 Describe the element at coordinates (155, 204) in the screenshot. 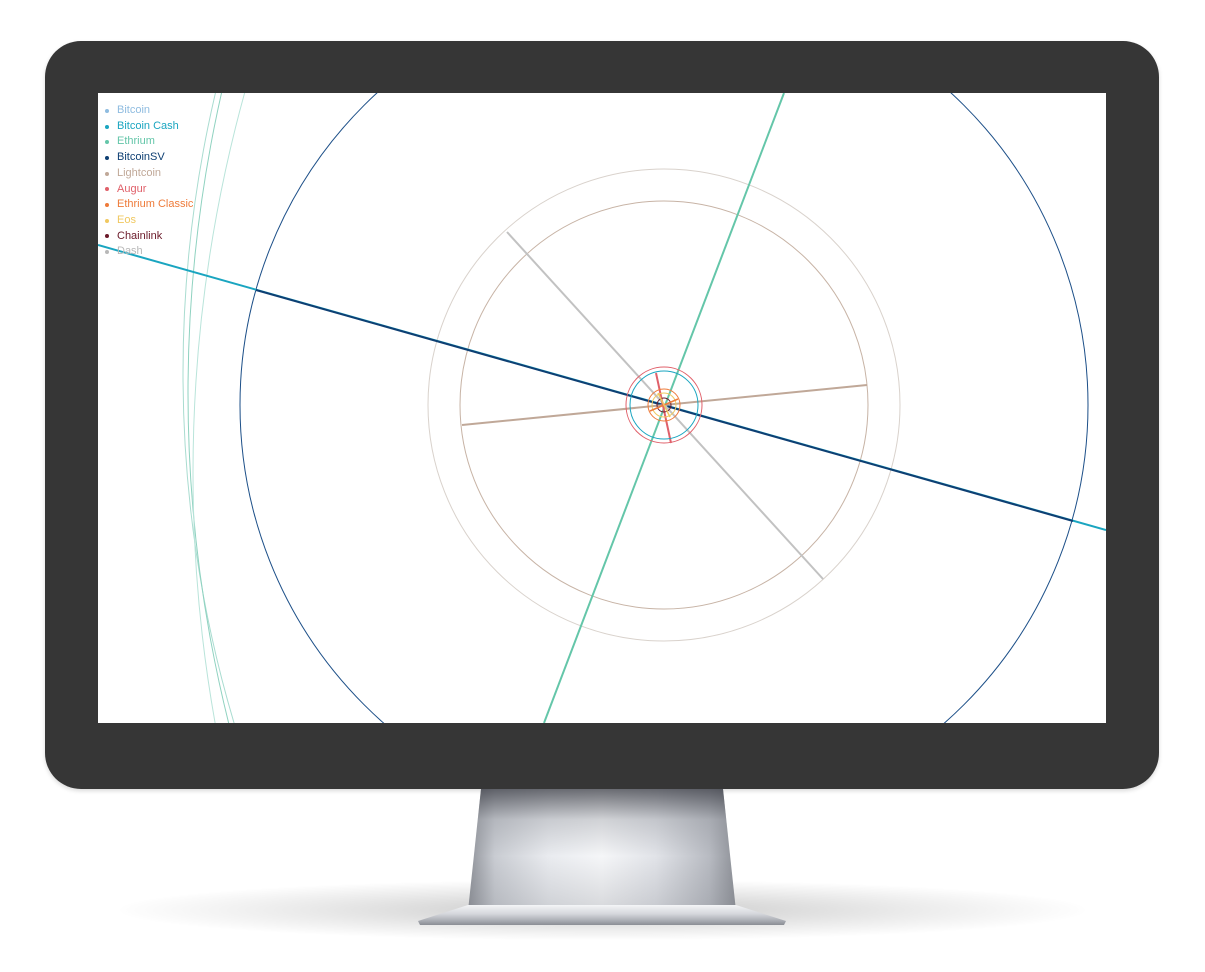

I see `legend-label: Ethrium Classic` at that location.